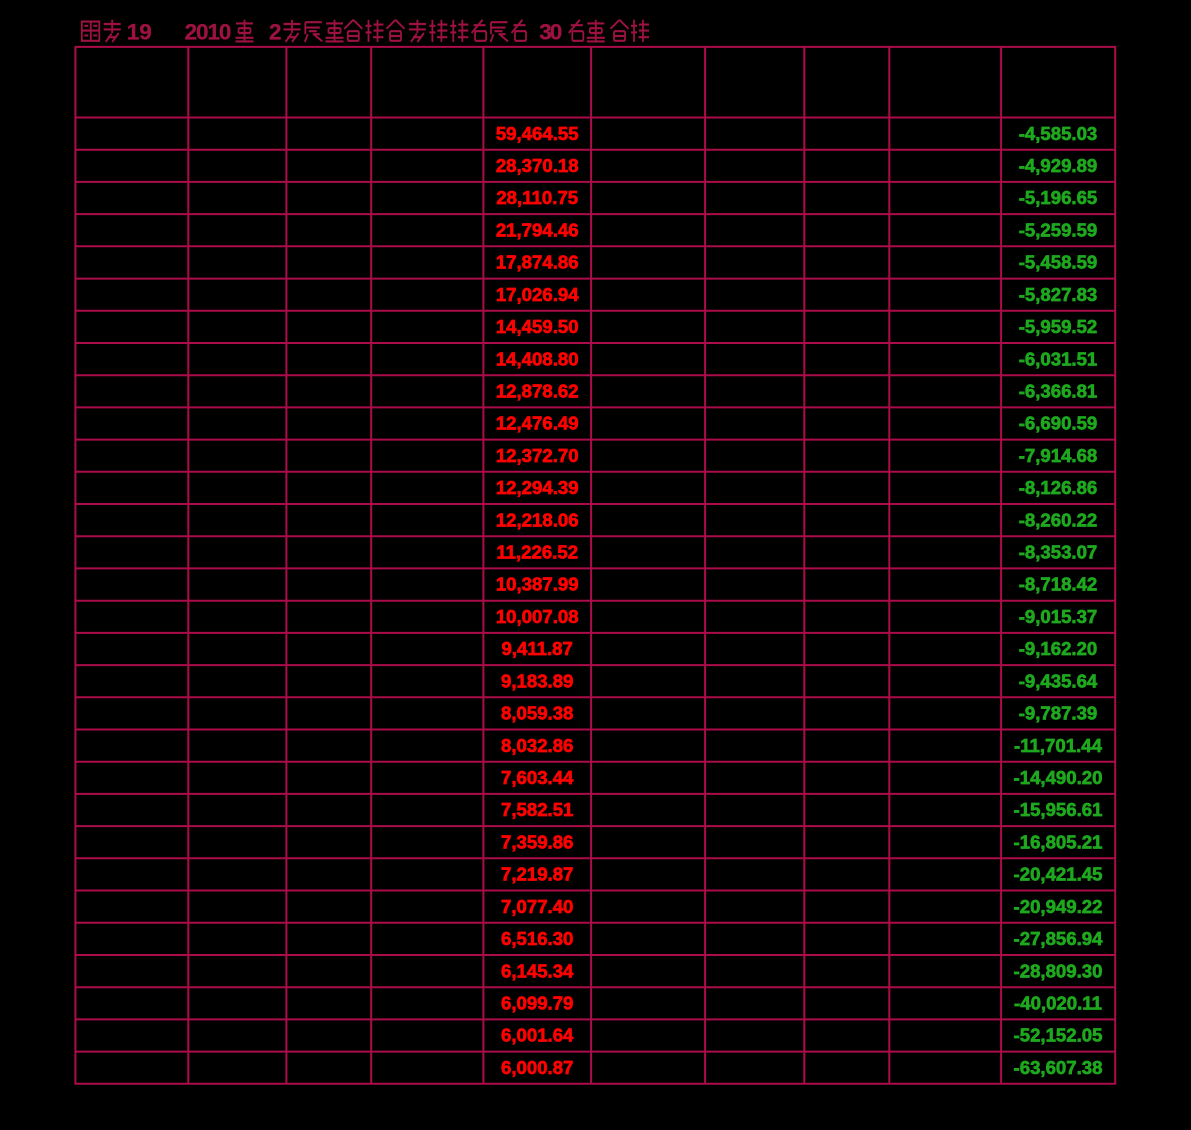 The image size is (1191, 1130). Describe the element at coordinates (1058, 745) in the screenshot. I see `svg-text: -11,701.44` at that location.